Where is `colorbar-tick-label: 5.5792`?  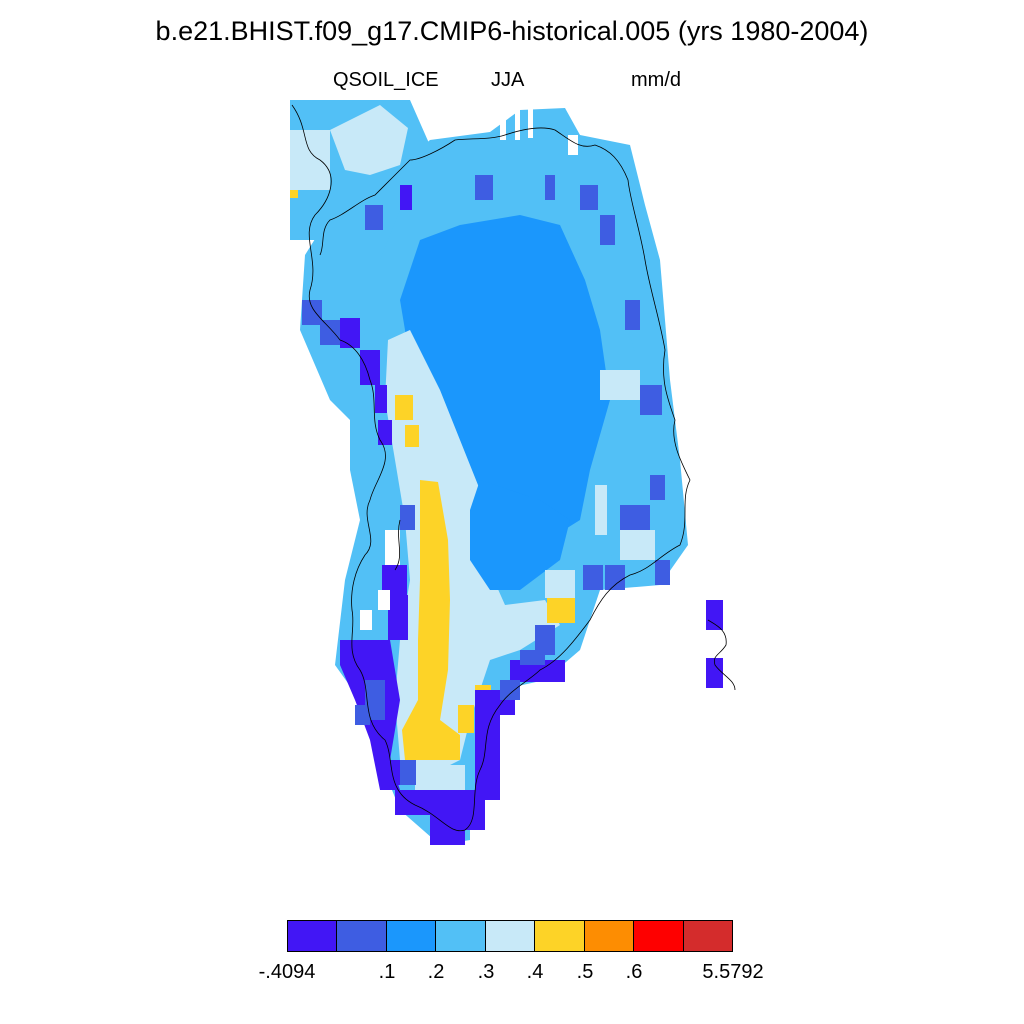
colorbar-tick-label: 5.5792 is located at coordinates (733, 972).